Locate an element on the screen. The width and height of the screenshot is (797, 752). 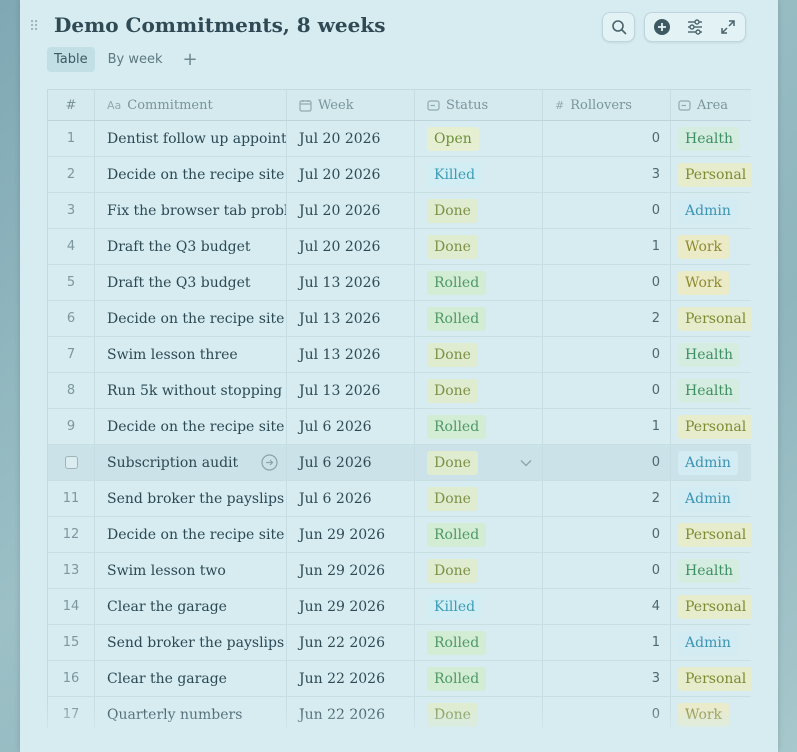
search-button is located at coordinates (619, 27).